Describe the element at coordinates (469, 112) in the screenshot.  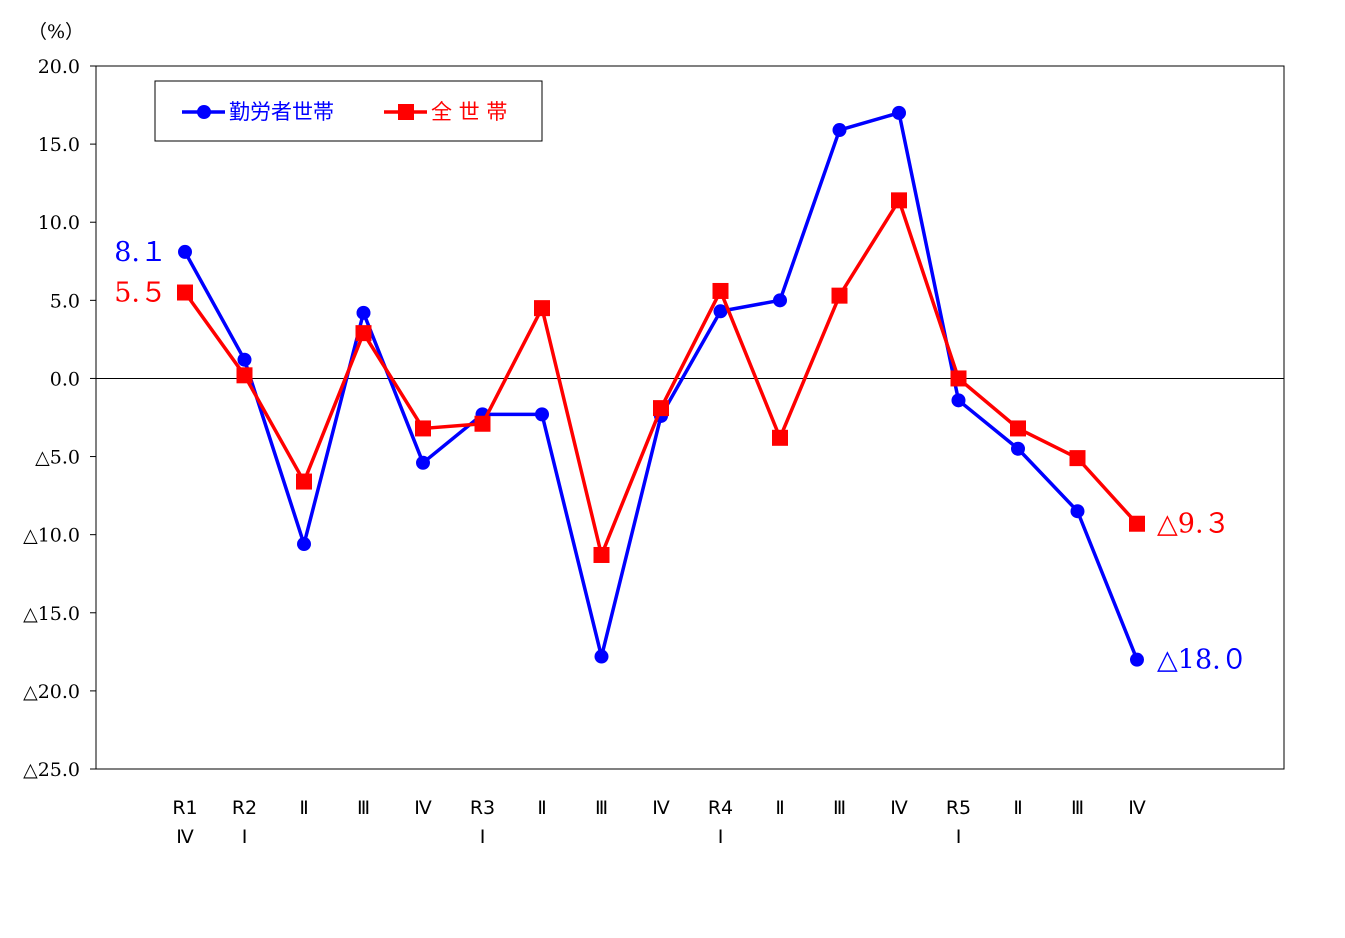
I see `legend-label: 全 世 帯` at that location.